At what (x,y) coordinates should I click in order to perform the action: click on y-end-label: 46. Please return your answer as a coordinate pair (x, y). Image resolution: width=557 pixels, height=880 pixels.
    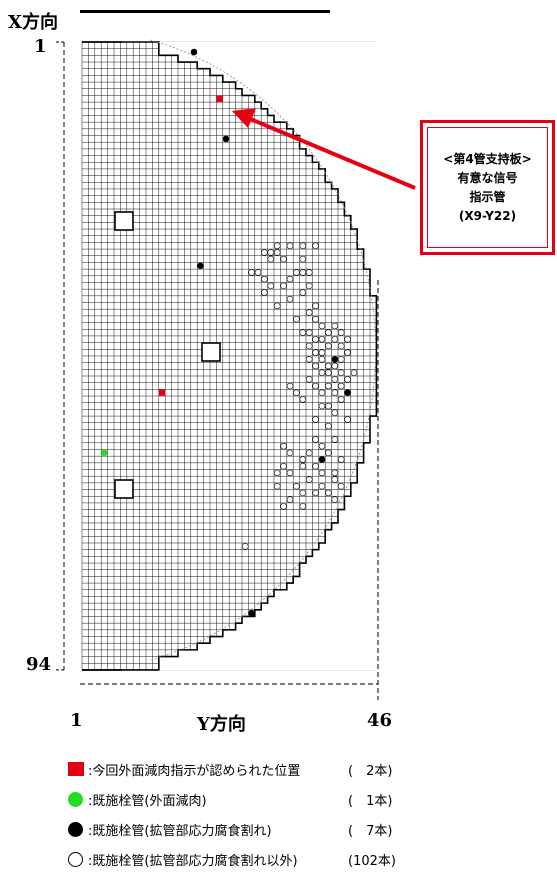
    Looking at the image, I should click on (380, 720).